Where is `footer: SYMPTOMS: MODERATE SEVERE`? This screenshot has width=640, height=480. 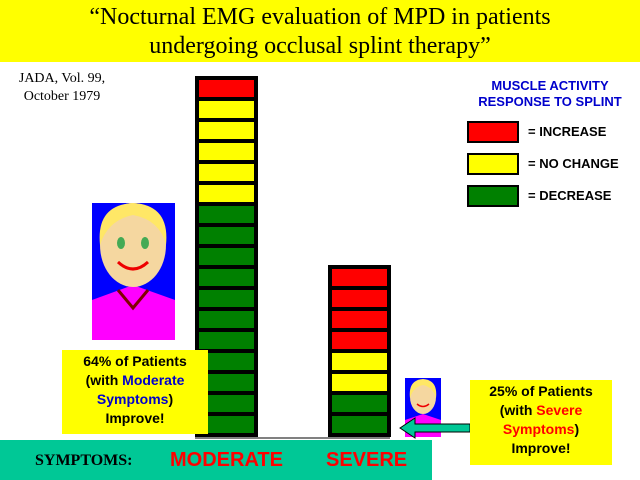
footer: SYMPTOMS: MODERATE SEVERE is located at coordinates (216, 460).